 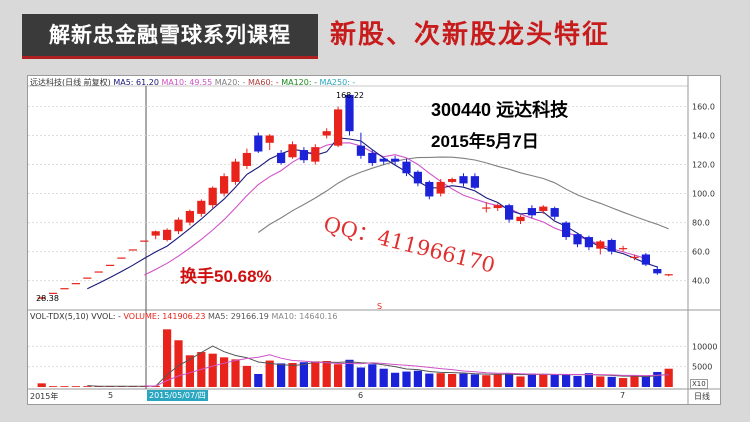 What do you see at coordinates (177, 395) in the screenshot?
I see `cursor-date-tag: 2015/05/07/四` at bounding box center [177, 395].